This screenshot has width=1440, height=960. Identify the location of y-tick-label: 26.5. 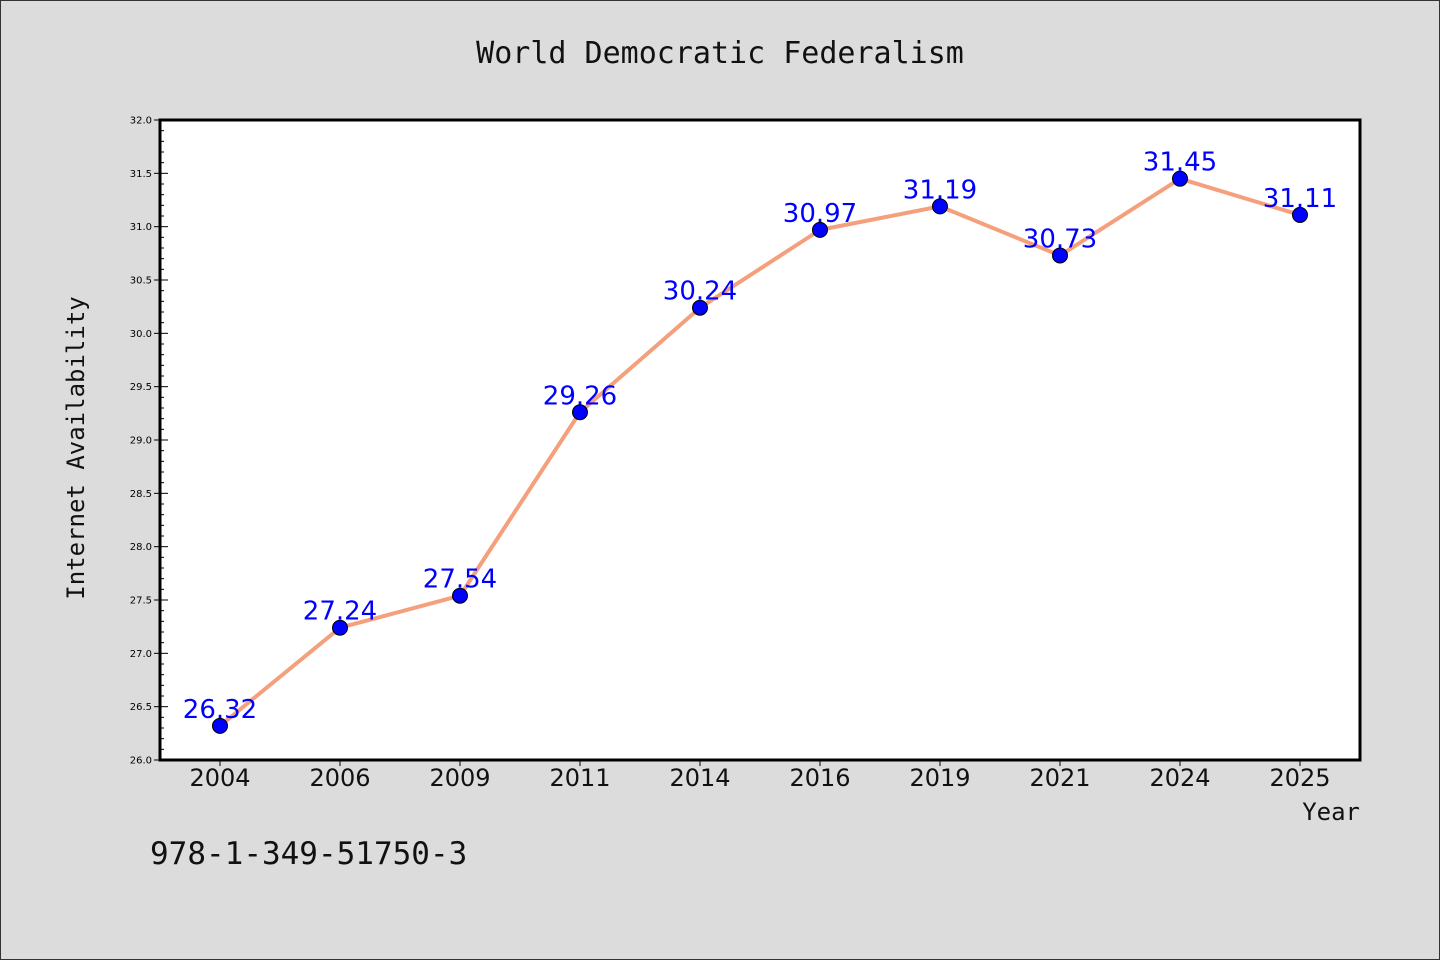
(141, 707).